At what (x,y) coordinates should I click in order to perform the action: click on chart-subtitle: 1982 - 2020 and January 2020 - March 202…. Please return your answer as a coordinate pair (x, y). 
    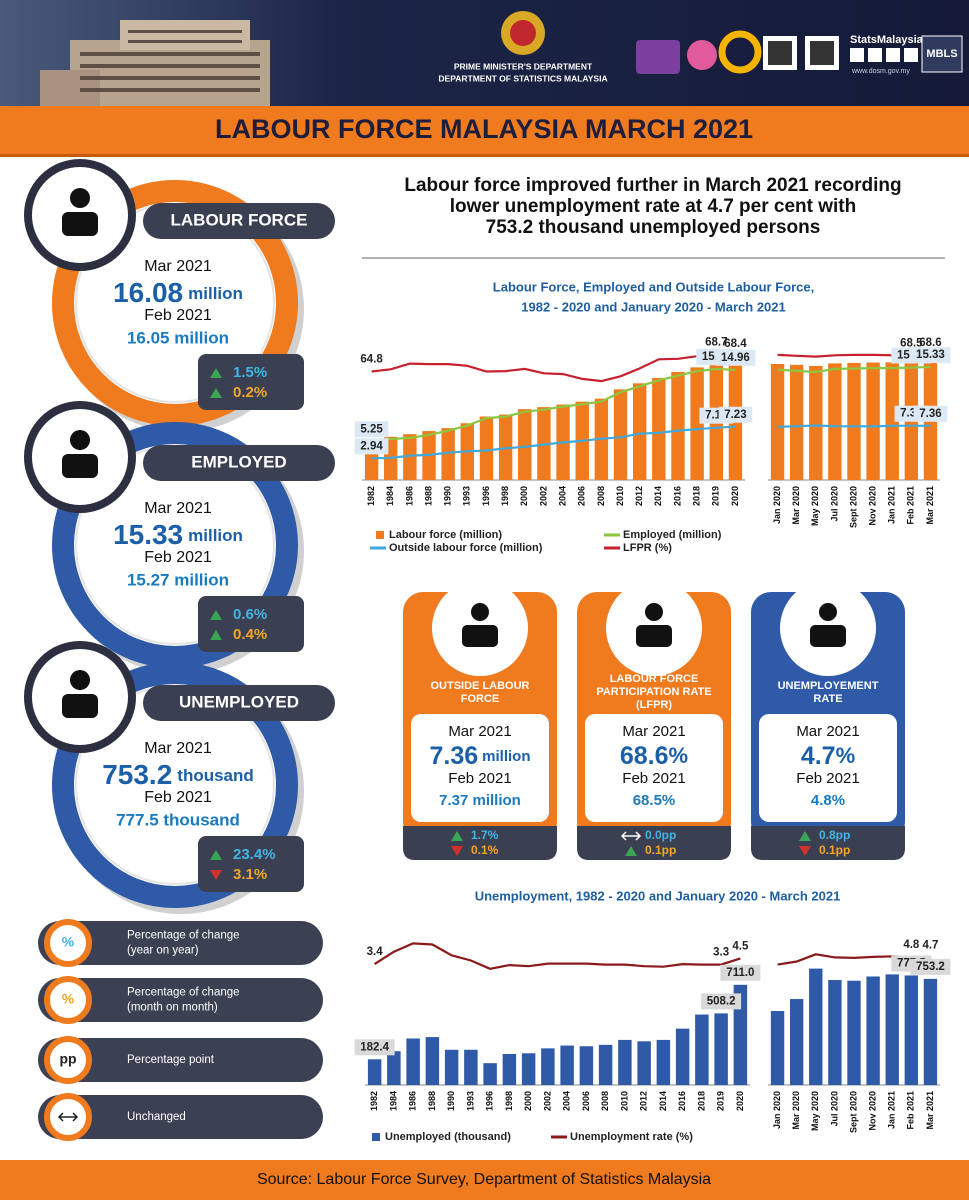
    Looking at the image, I should click on (653, 306).